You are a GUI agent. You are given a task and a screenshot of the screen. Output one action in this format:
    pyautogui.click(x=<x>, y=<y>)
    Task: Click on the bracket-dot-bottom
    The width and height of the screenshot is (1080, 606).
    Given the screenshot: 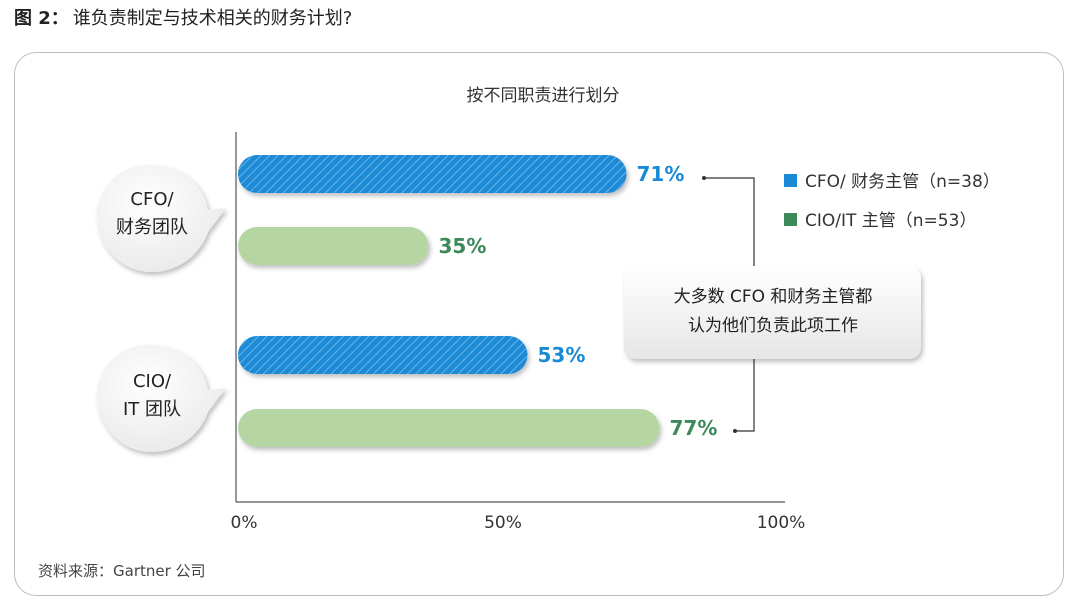 What is the action you would take?
    pyautogui.click(x=735, y=431)
    